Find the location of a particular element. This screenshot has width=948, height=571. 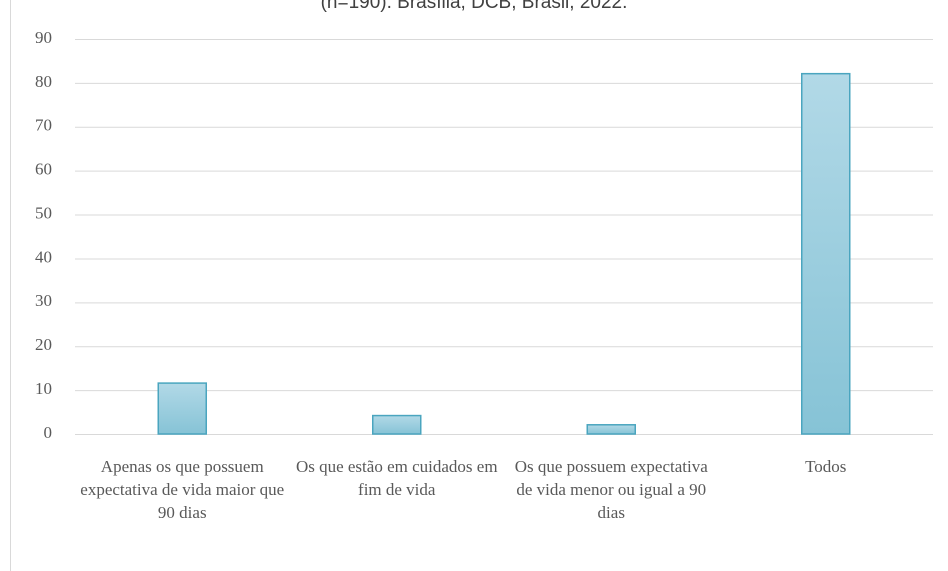

chart-title: (n=190). Brasília, DCB, Brasil, 2022. is located at coordinates (474, 6).